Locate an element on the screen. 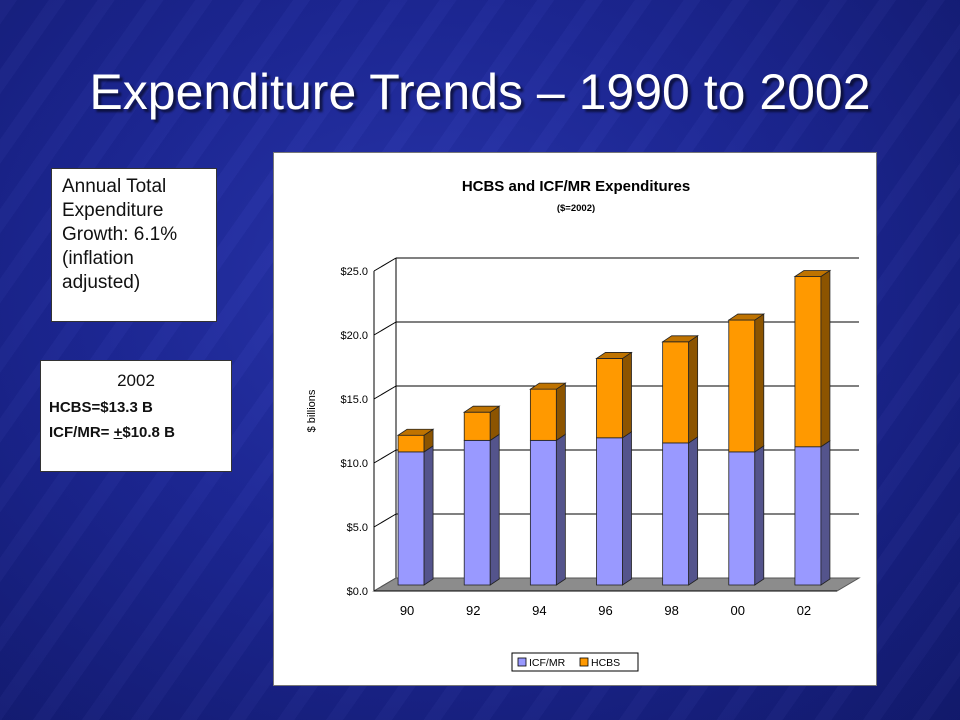 Image resolution: width=960 pixels, height=720 pixels. slide-title: Expenditure Trends – 1990 to 2002 is located at coordinates (480, 92).